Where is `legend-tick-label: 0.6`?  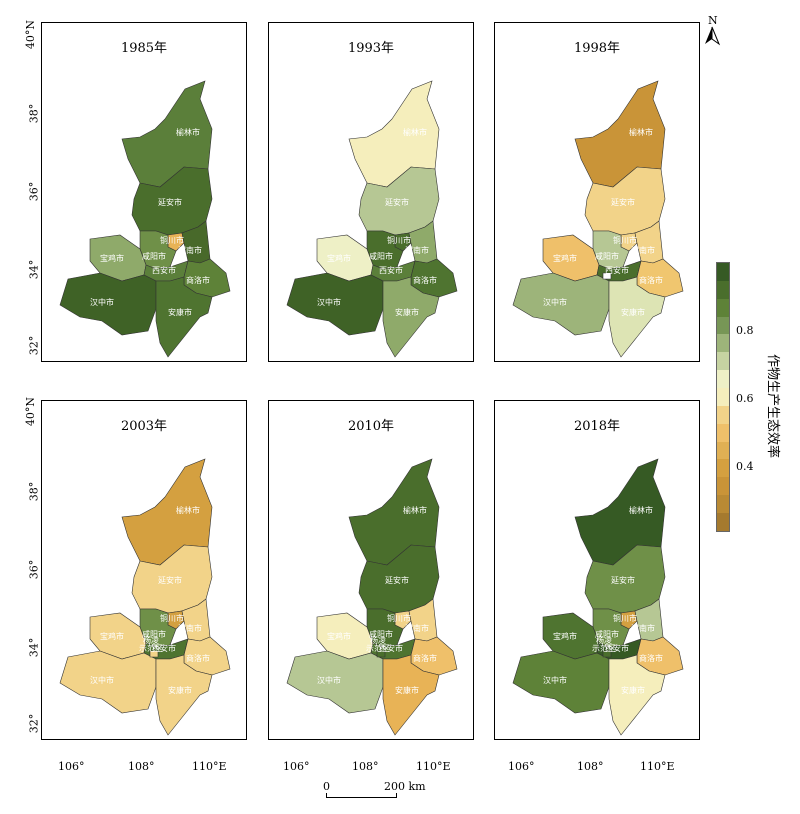 legend-tick-label: 0.6 is located at coordinates (745, 398).